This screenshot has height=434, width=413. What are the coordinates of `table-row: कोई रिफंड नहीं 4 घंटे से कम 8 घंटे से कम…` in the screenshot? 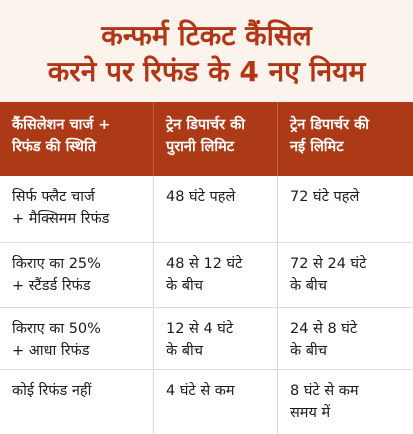 It's located at (206, 402).